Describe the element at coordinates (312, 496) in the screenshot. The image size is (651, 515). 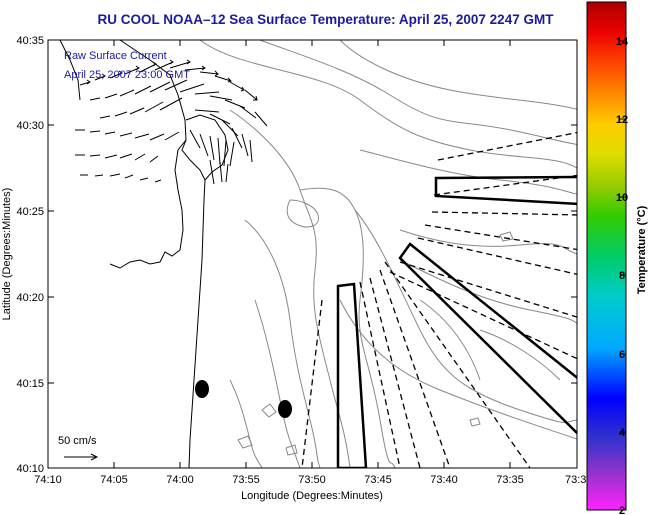
I see `x-axis-label: Longitude (Degrees:Minutes)` at that location.